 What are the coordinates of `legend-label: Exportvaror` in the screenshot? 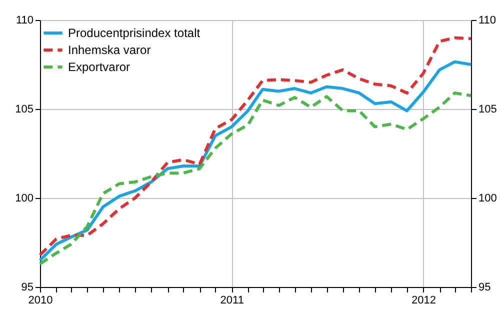 It's located at (99, 67).